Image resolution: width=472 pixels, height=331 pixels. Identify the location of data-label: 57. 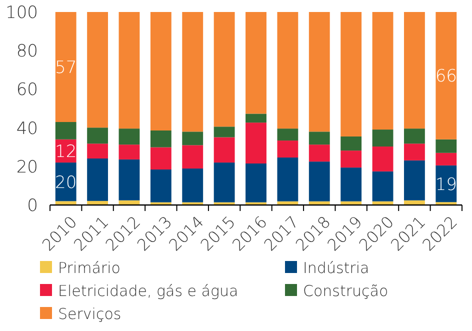
(66, 68).